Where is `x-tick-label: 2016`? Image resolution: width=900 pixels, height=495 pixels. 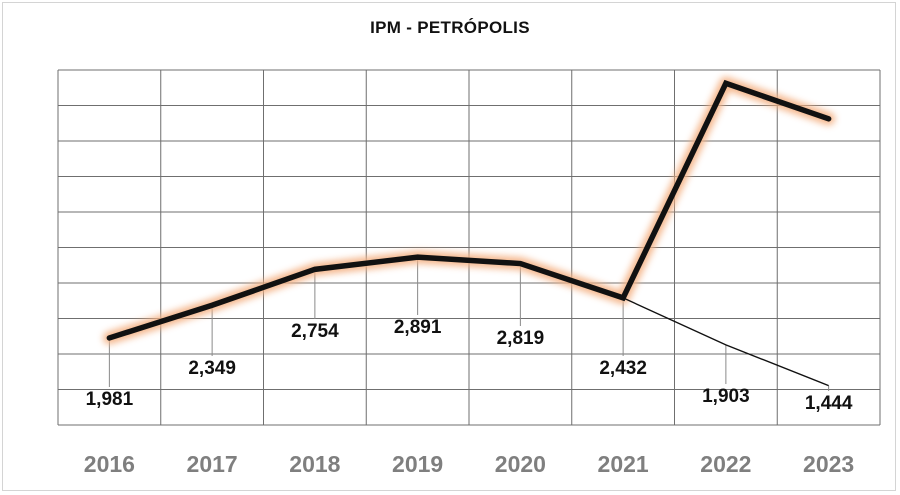 x-tick-label: 2016 is located at coordinates (109, 464).